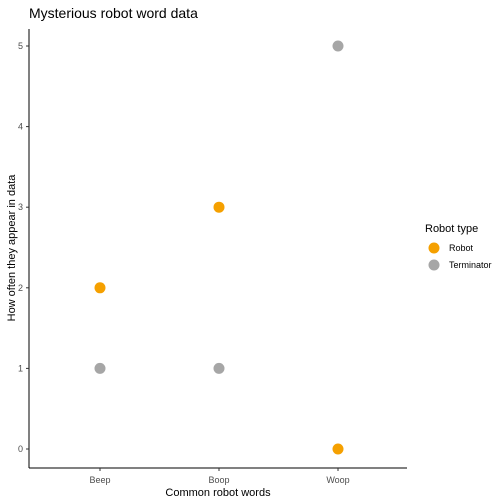 This screenshot has width=504, height=504. Describe the element at coordinates (434, 265) in the screenshot. I see `legend-key-terminator` at that location.